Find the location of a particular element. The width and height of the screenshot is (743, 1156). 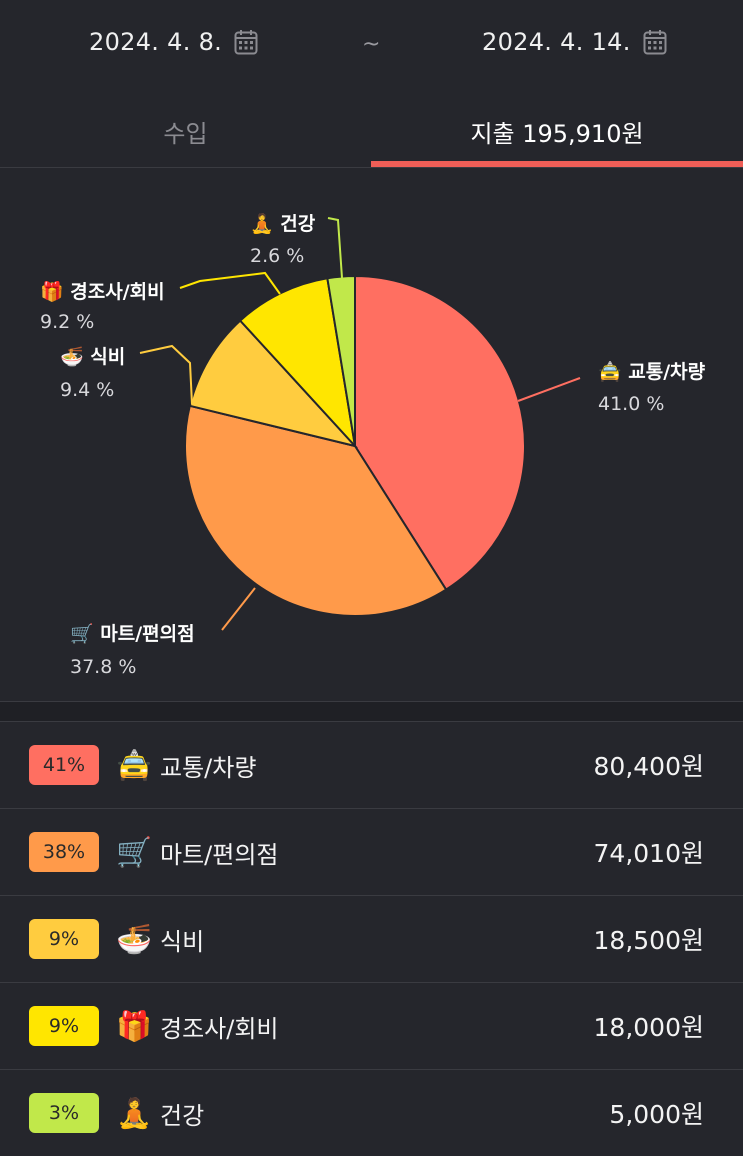

section-divider is located at coordinates (371, 711).